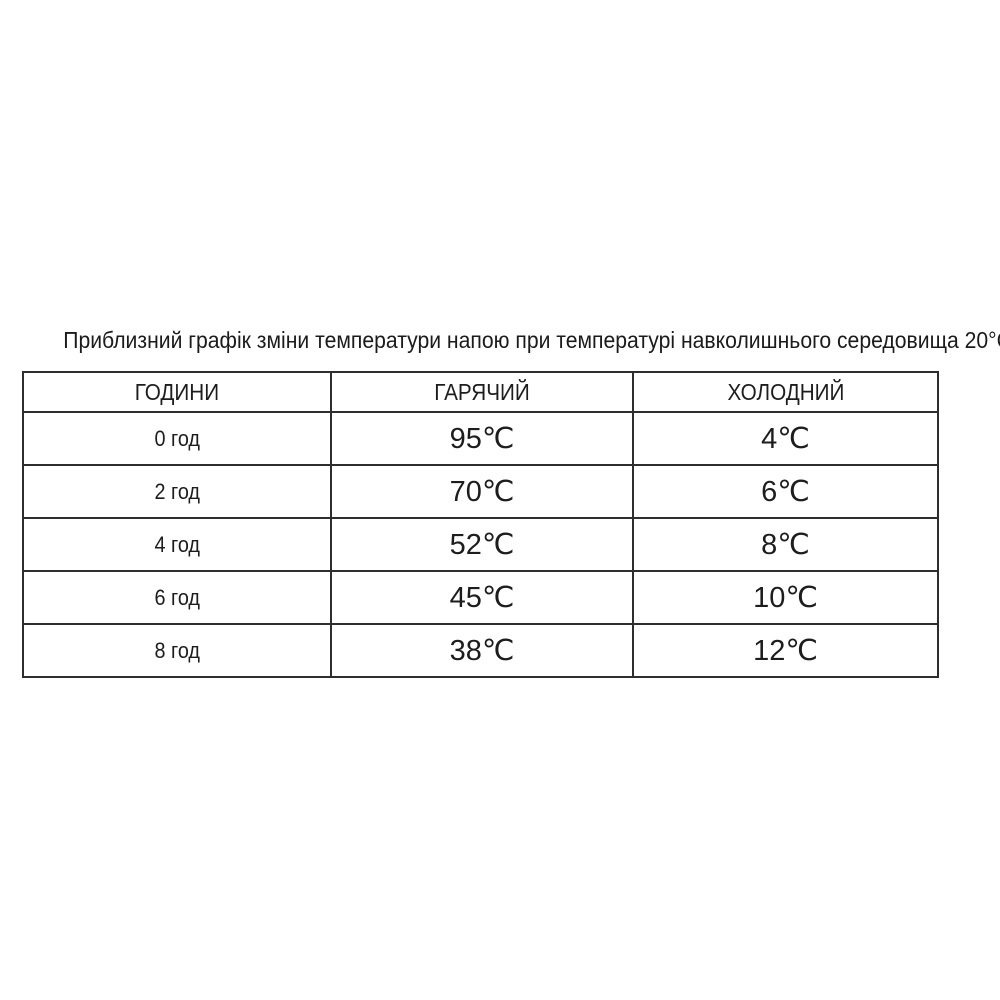 This screenshot has width=1000, height=1000. I want to click on cell-hot-0: 95℃, so click(482, 438).